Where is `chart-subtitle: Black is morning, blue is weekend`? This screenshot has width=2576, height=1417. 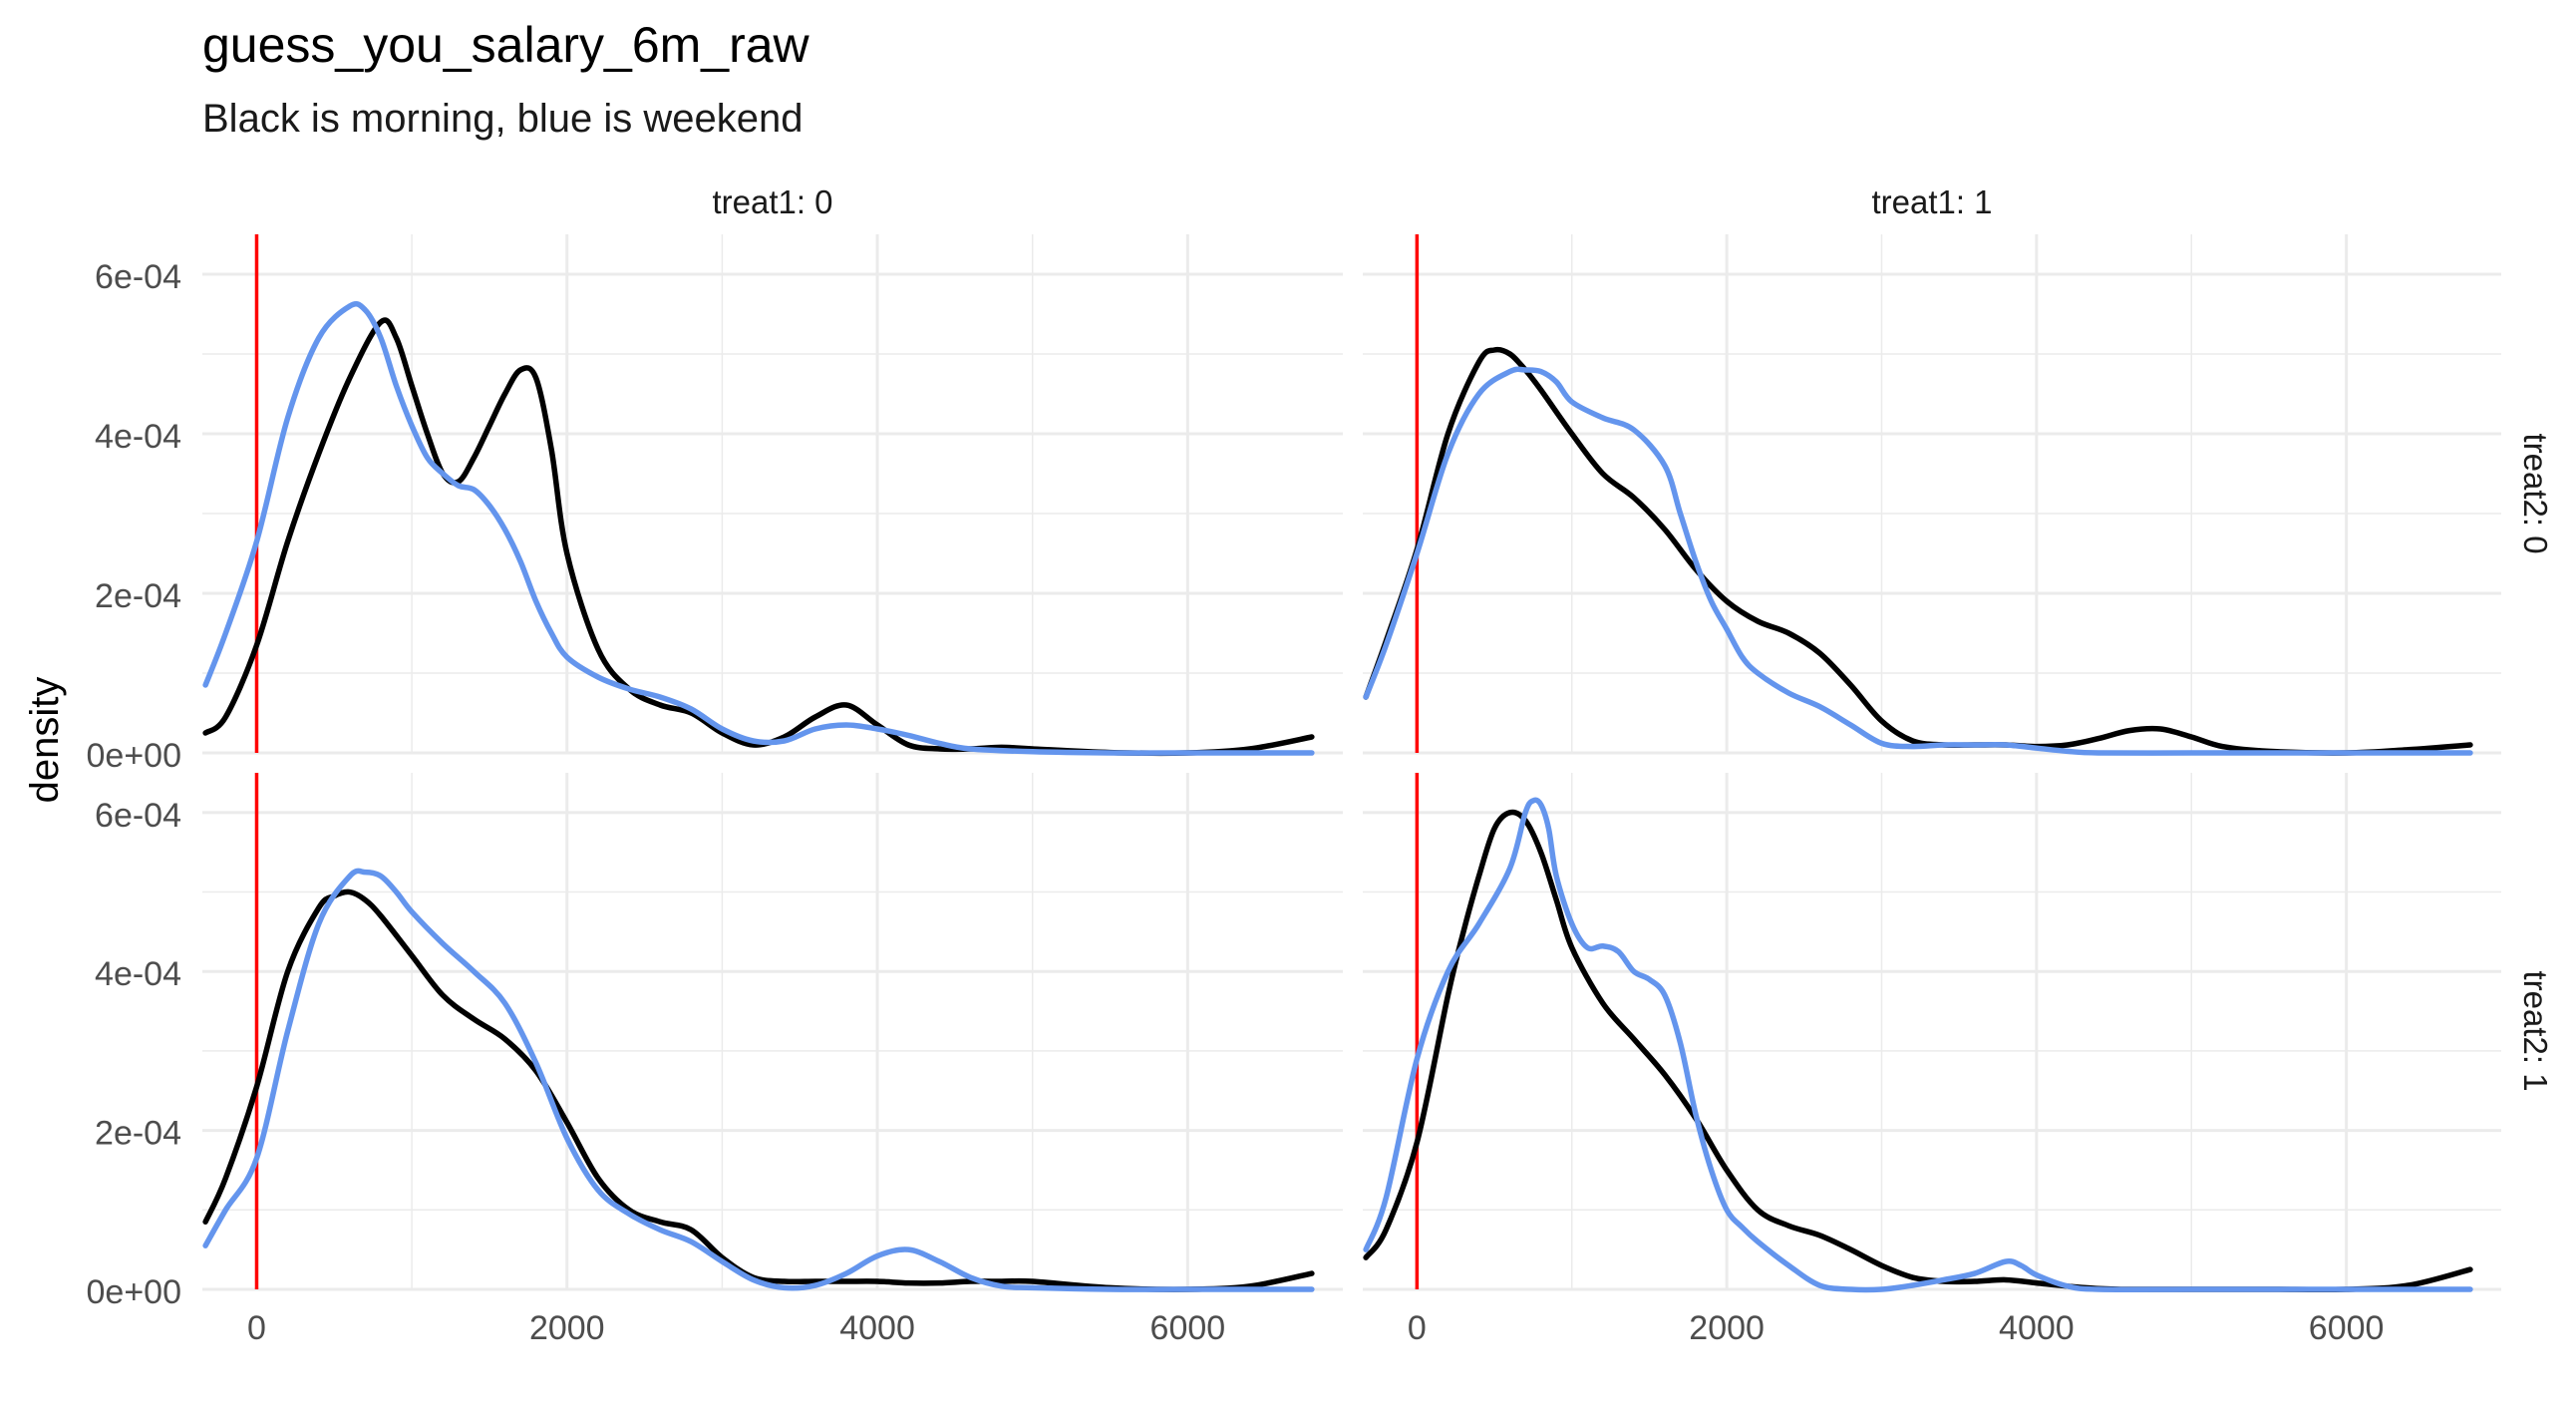 chart-subtitle: Black is morning, blue is weekend is located at coordinates (503, 119).